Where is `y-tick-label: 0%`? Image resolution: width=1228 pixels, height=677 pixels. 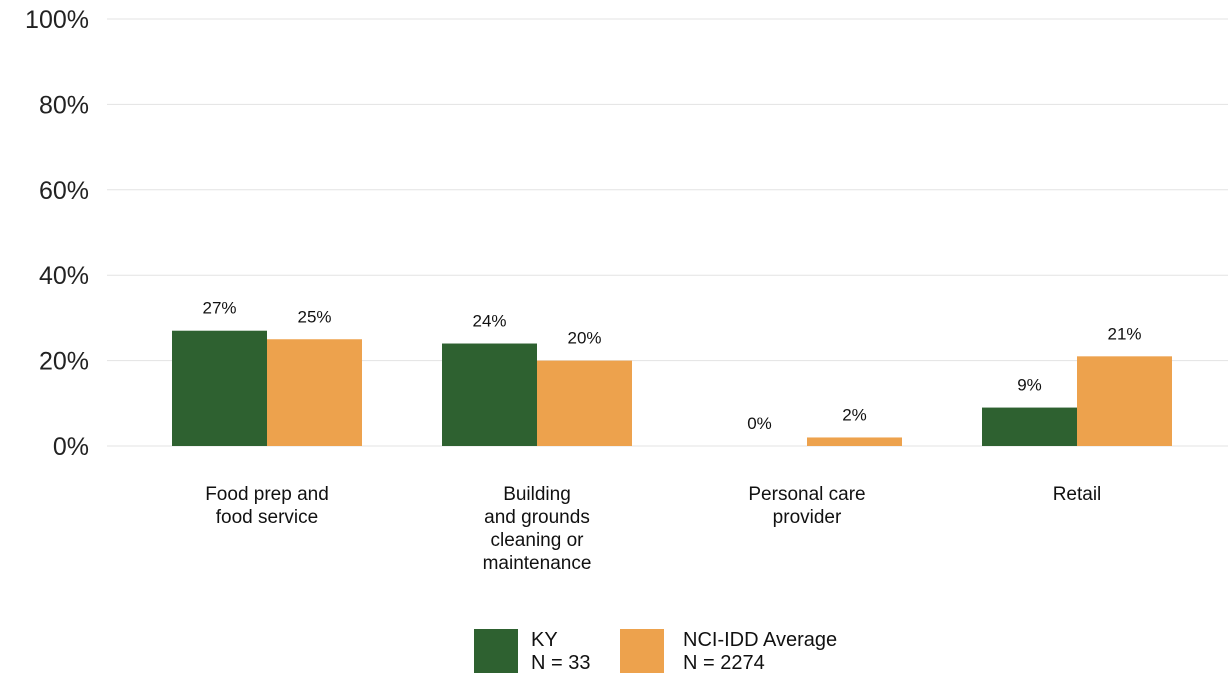
y-tick-label: 0% is located at coordinates (71, 447).